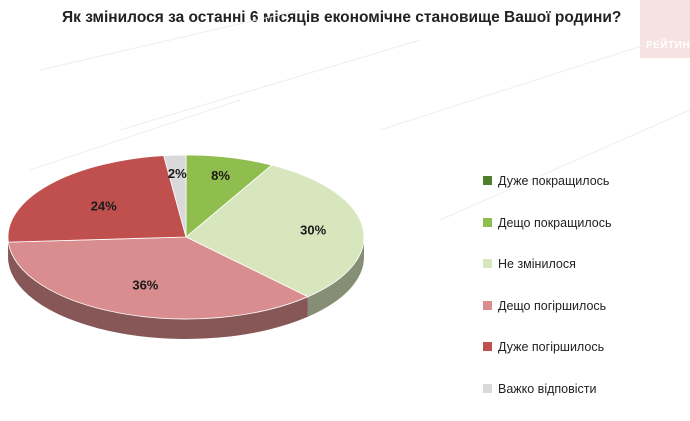  Describe the element at coordinates (547, 276) in the screenshot. I see `legend-item: Не змінилося` at that location.